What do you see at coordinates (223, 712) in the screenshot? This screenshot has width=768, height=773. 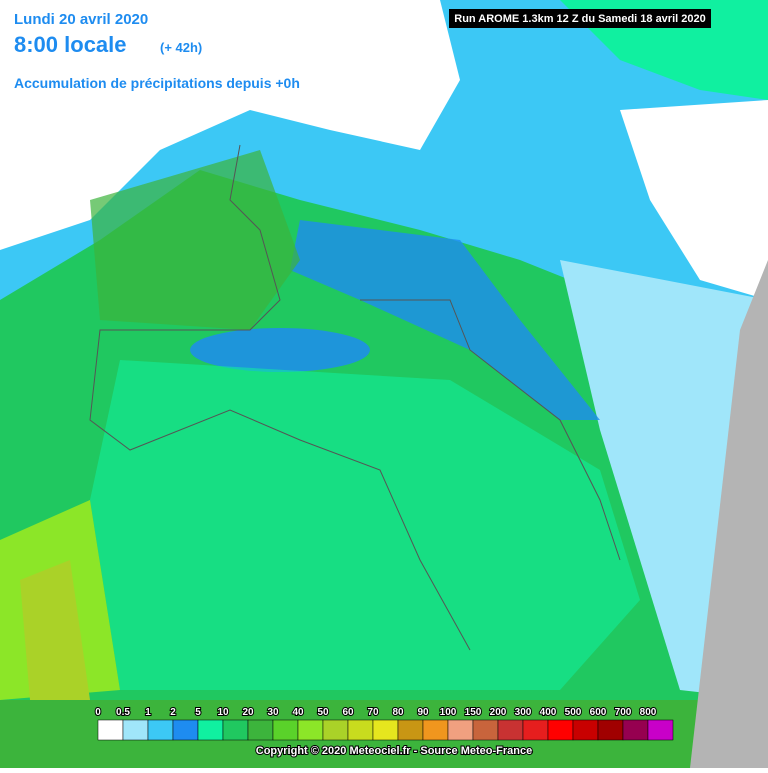 I see `legend-label: 10` at bounding box center [223, 712].